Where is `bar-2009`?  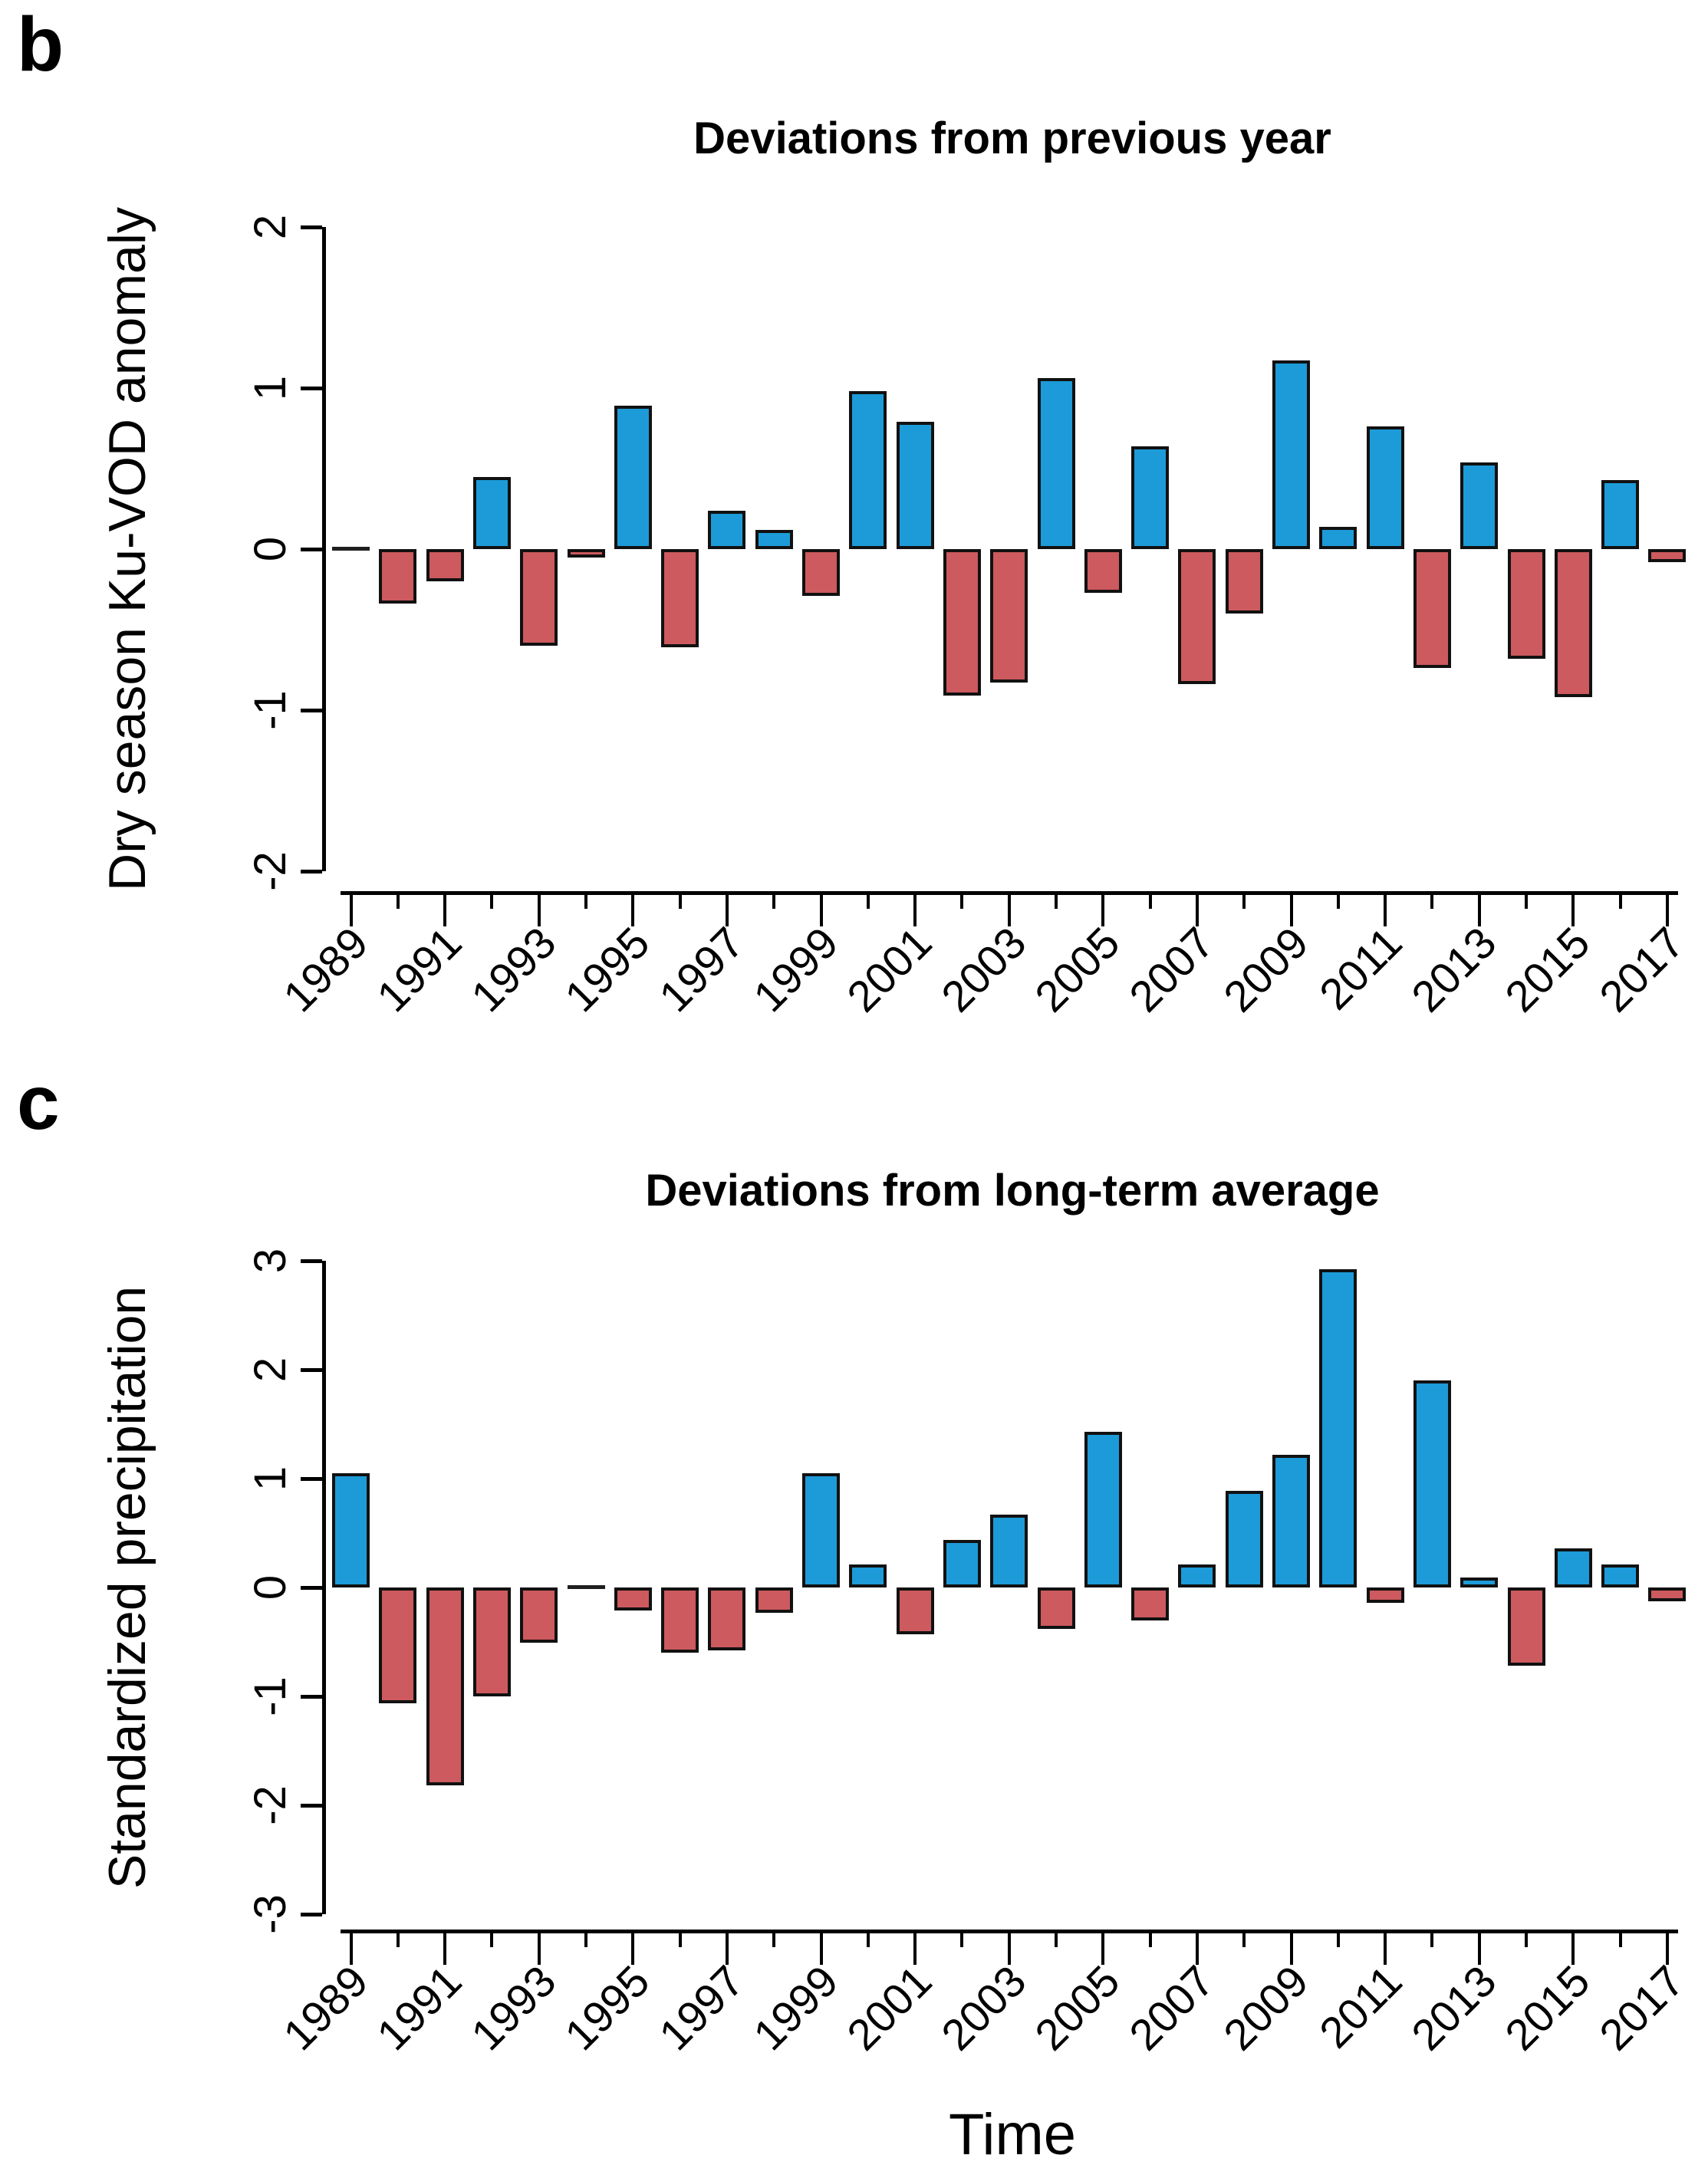
bar-2009 is located at coordinates (1291, 454).